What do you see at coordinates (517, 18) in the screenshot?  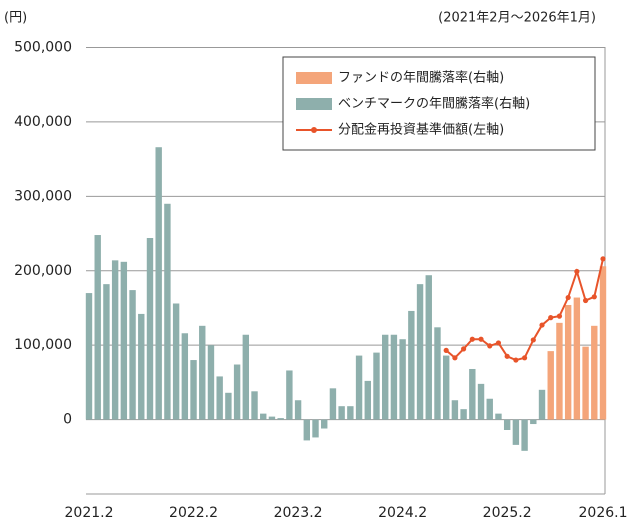 I see `period-label: (2021年2月〜2026年1月)` at bounding box center [517, 18].